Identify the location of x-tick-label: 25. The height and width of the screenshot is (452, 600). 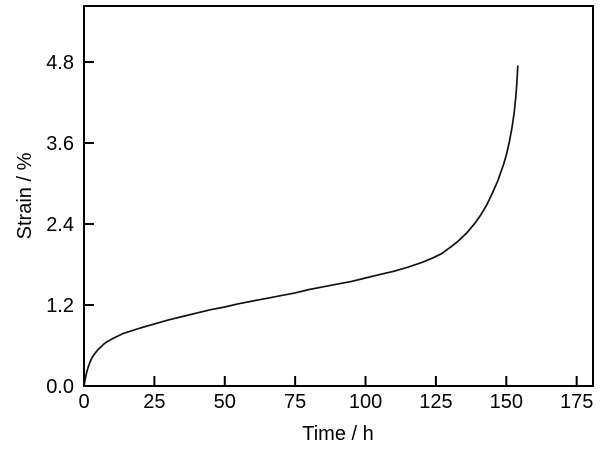
(154, 402).